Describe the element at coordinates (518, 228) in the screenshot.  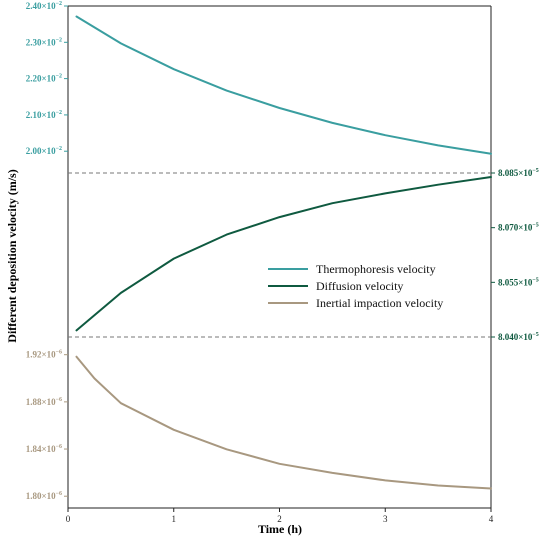
I see `y-tick-label: 8.070×10⁻⁵` at that location.